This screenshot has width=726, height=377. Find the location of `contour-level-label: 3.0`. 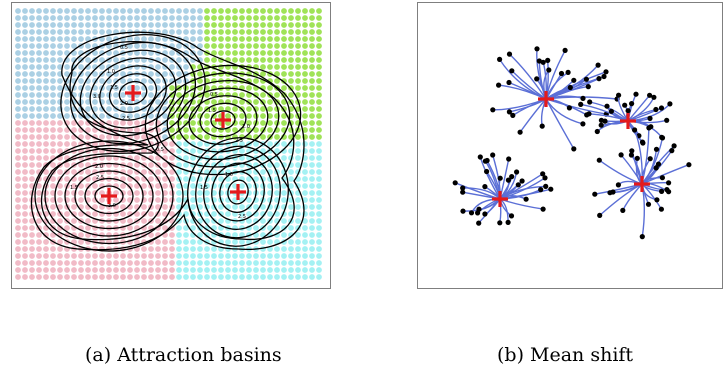

contour-level-label: 3.0 is located at coordinates (97, 97).